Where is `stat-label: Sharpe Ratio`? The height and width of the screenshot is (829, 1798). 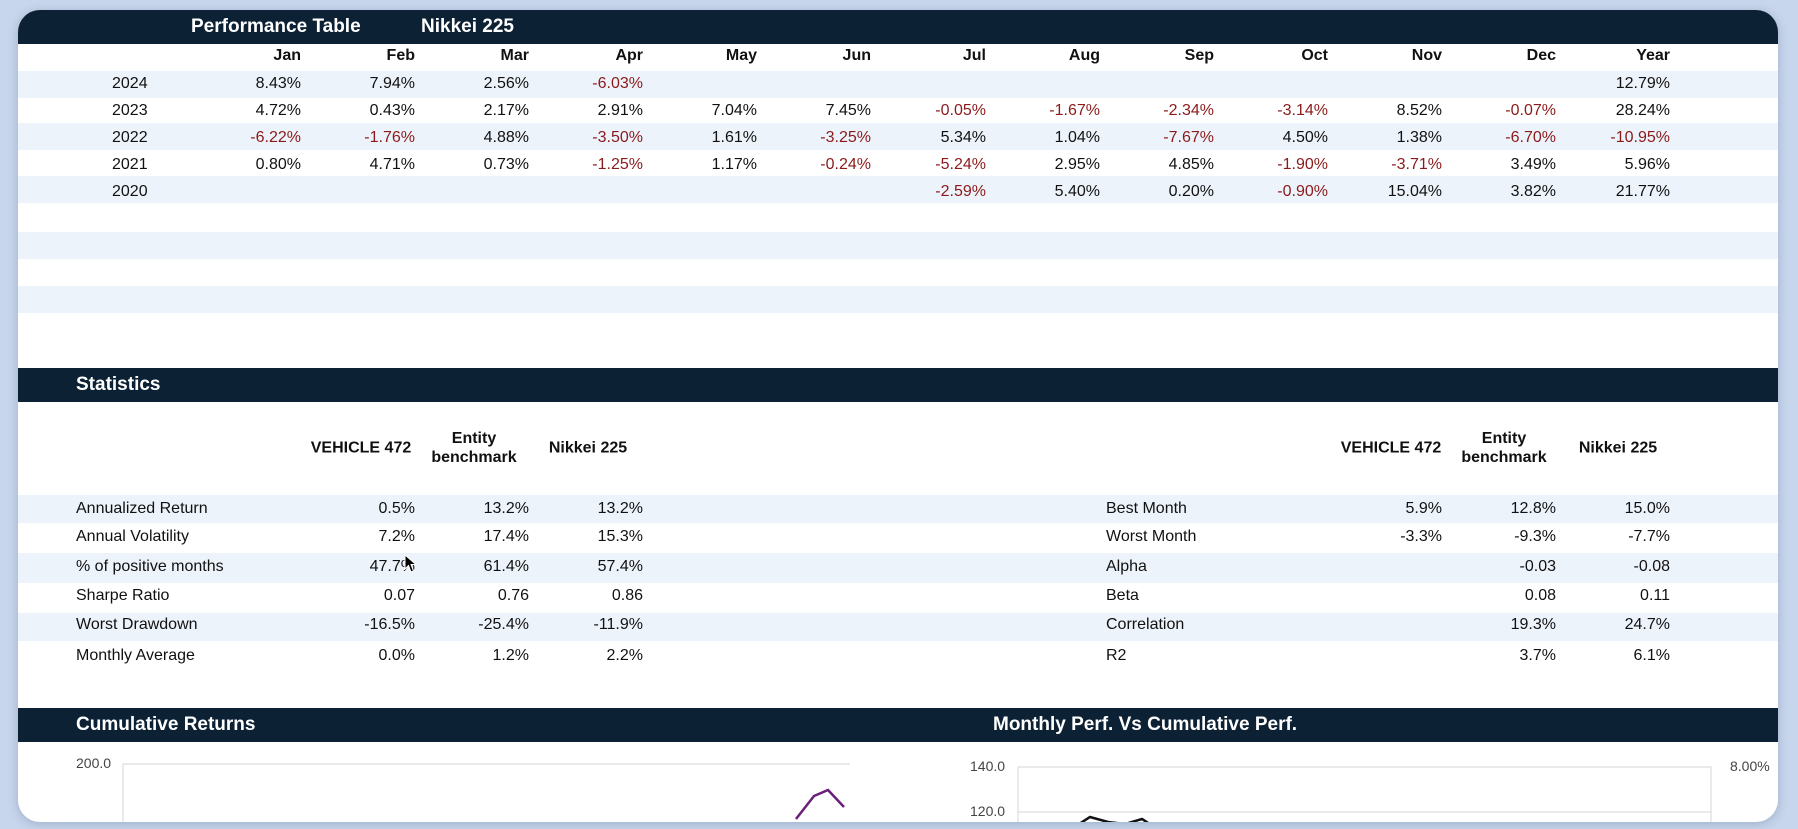
stat-label: Sharpe Ratio is located at coordinates (123, 595).